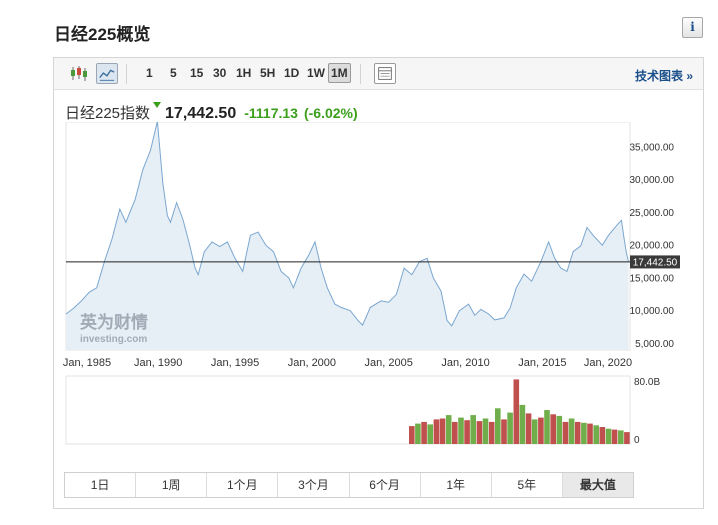 This screenshot has width=718, height=525. Describe the element at coordinates (652, 147) in the screenshot. I see `y-tick-label: 35,000.00` at that location.